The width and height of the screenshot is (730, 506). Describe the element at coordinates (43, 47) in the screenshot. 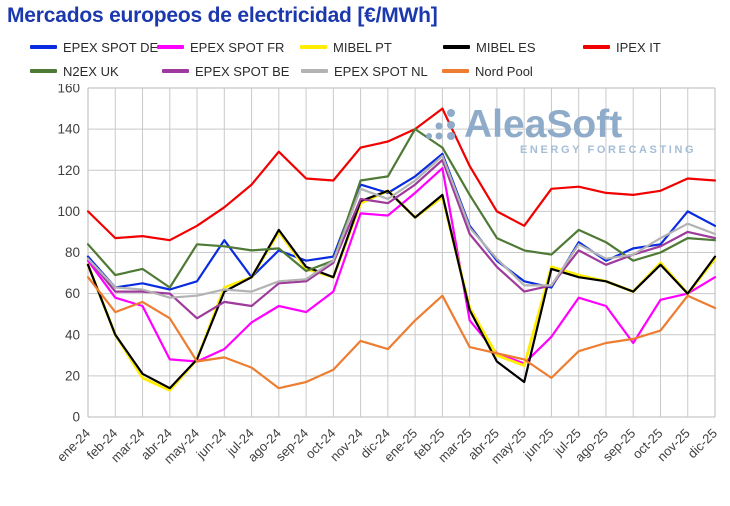

I see `legend-swatch-epex-spot-de` at that location.